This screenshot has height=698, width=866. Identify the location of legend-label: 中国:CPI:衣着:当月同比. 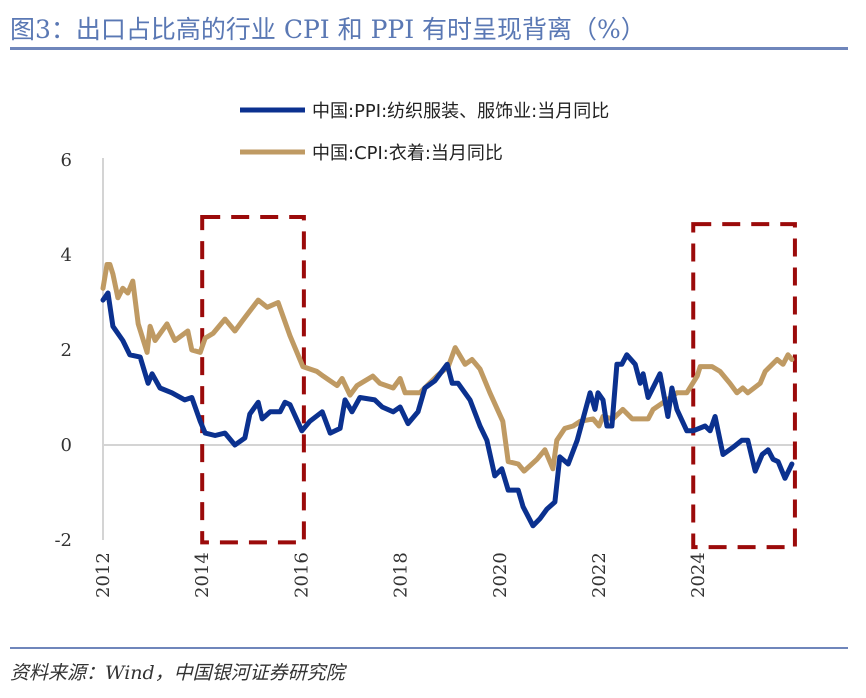
(407, 153).